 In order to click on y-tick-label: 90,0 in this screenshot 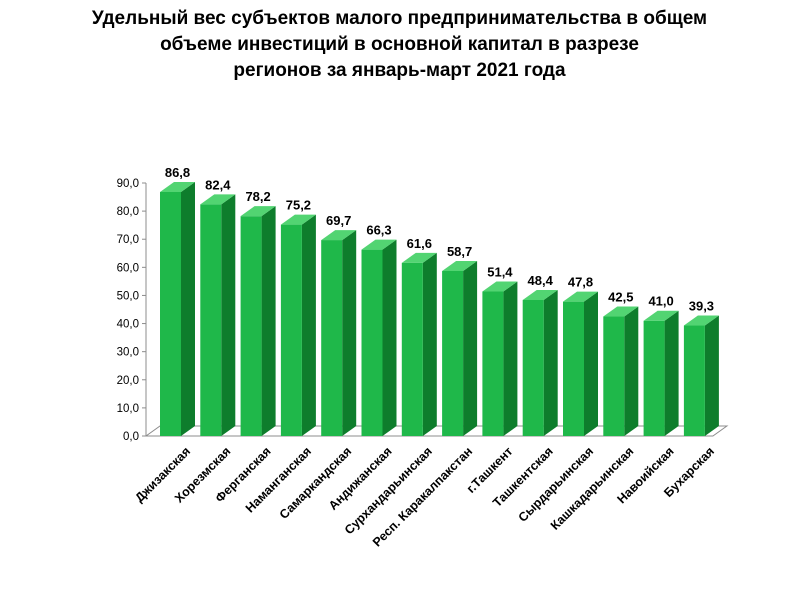, I will do `click(128, 184)`.